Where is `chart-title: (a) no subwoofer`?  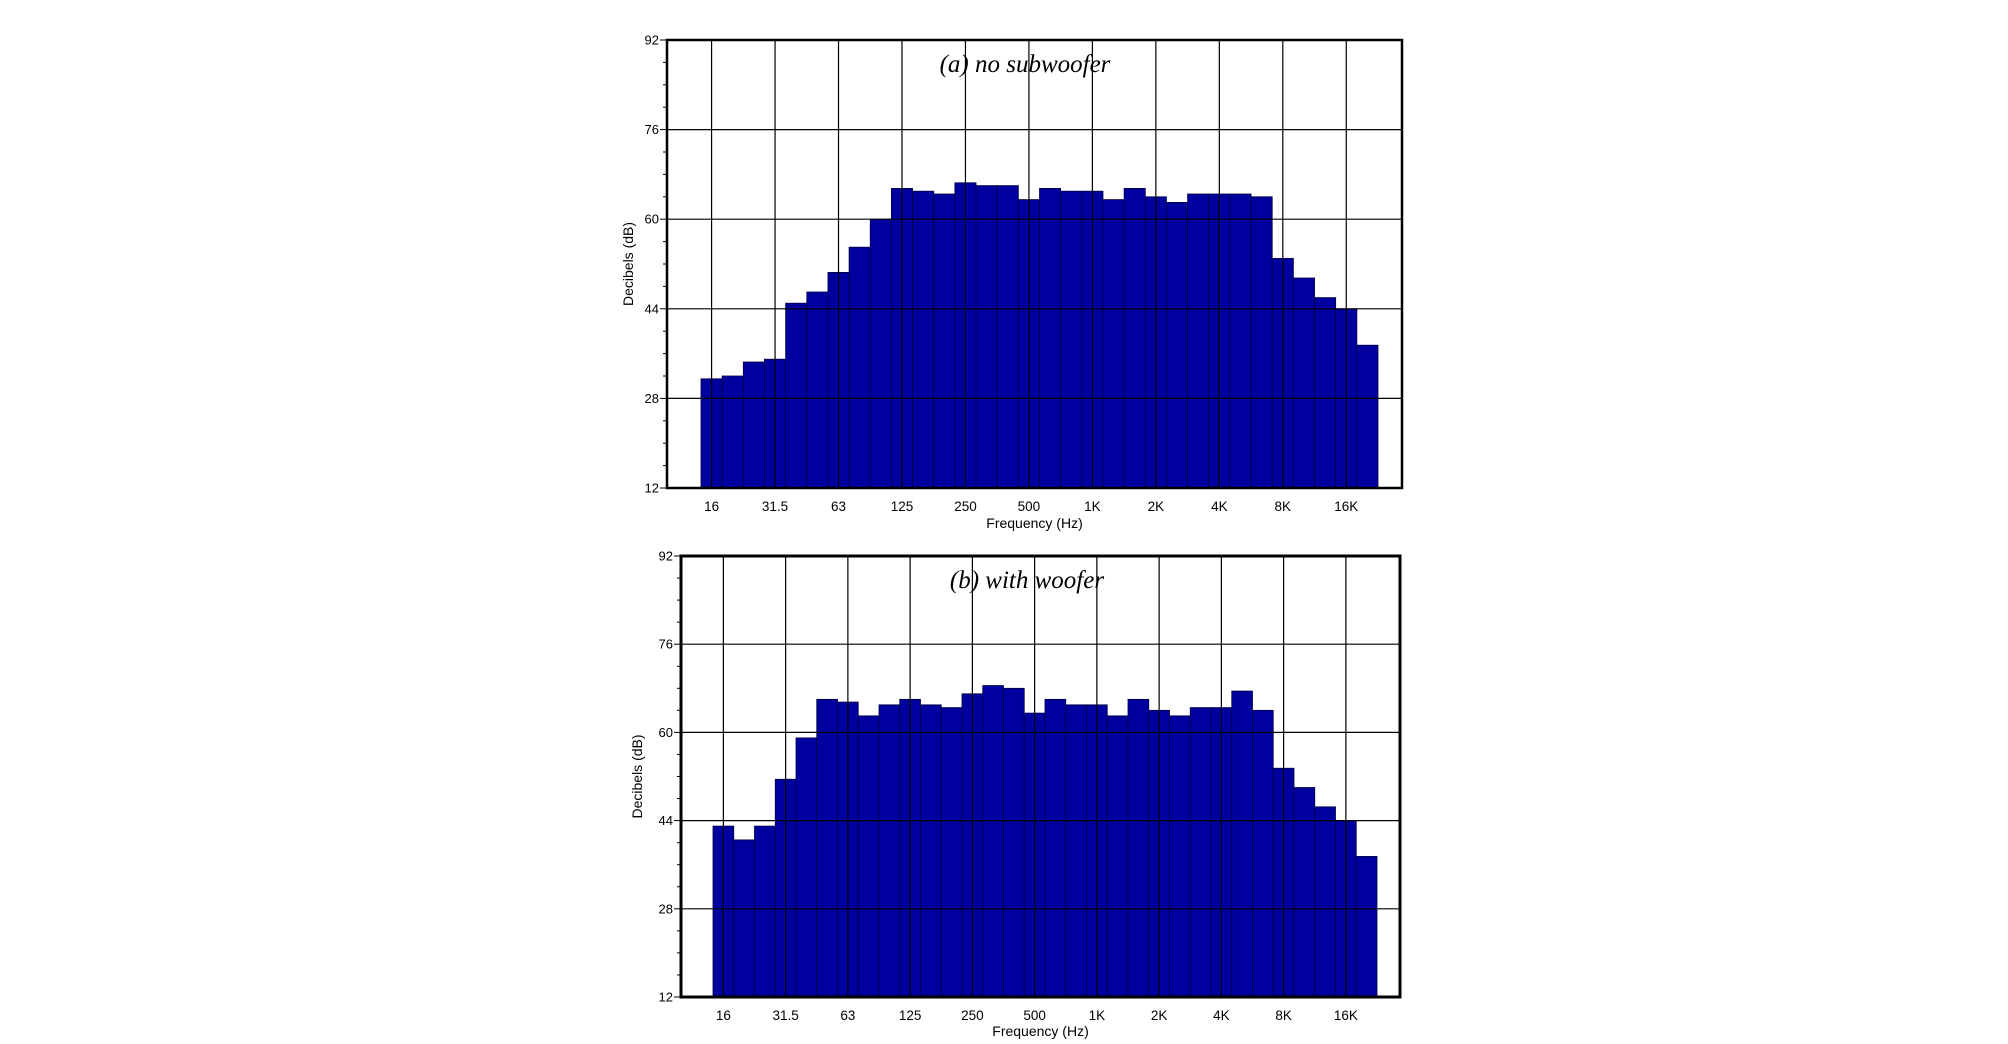
chart-title: (a) no subwoofer is located at coordinates (1025, 64).